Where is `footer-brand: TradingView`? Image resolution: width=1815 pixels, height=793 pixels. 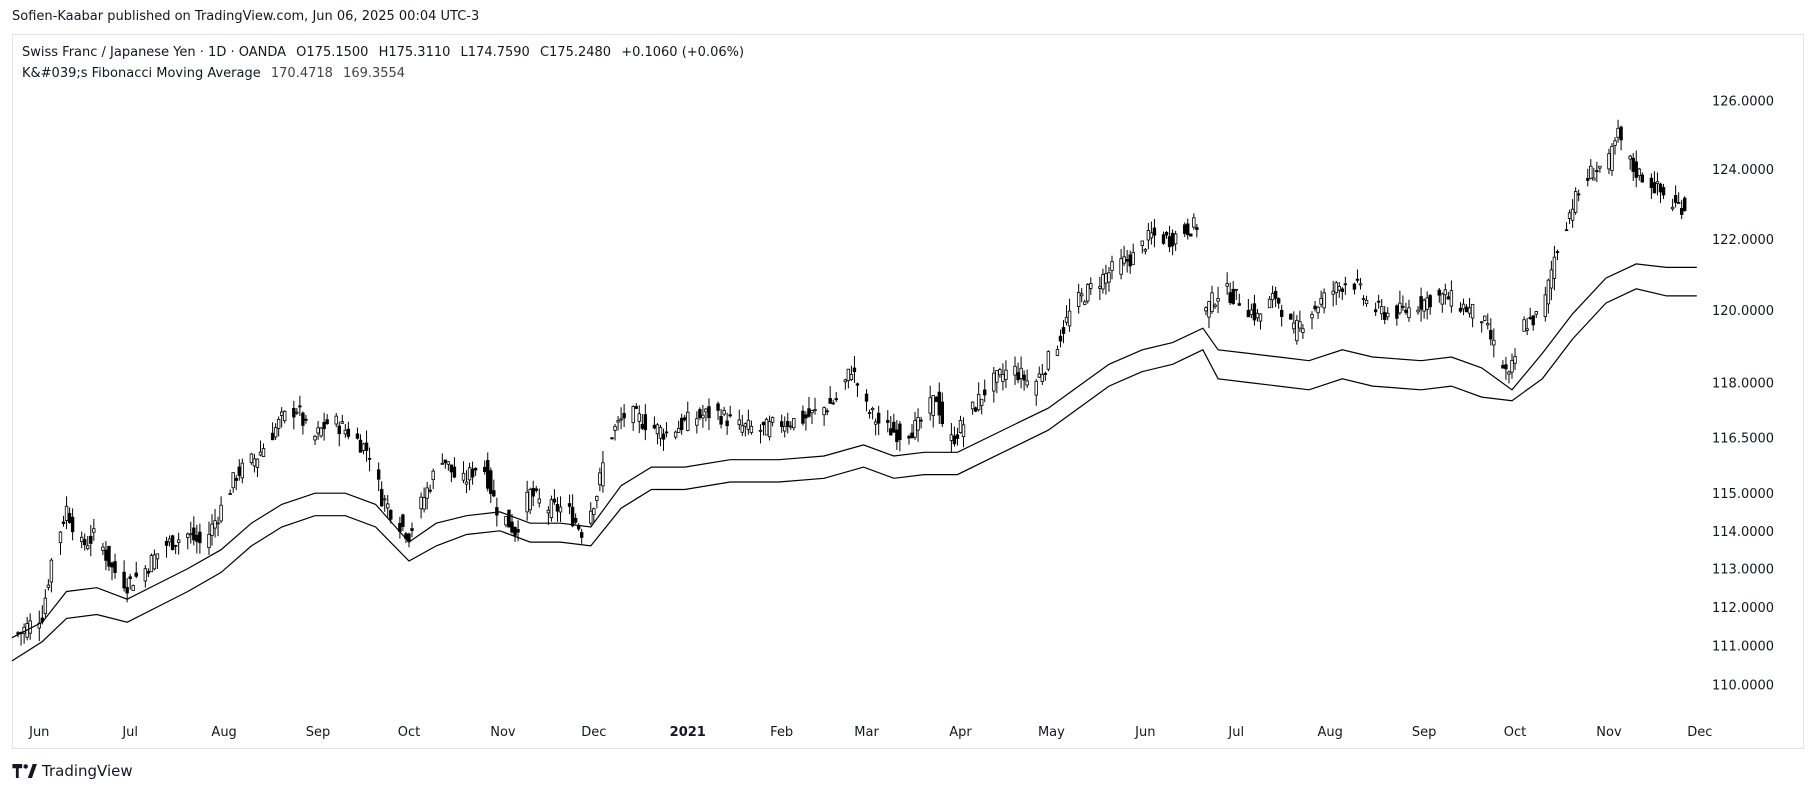 footer-brand: TradingView is located at coordinates (87, 771).